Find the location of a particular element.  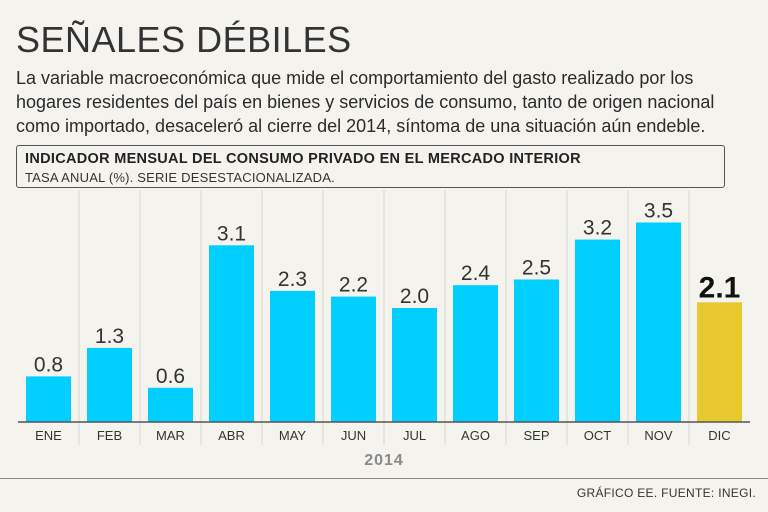

bar-ene is located at coordinates (48, 399).